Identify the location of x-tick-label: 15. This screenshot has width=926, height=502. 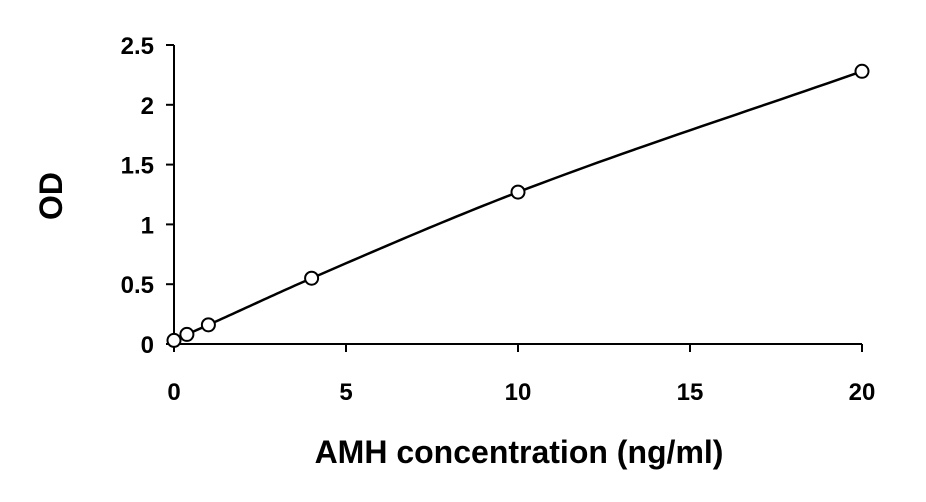
(690, 392).